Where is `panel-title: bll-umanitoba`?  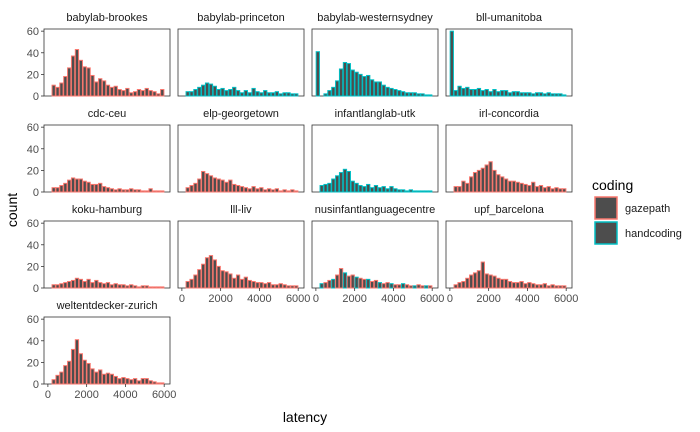 panel-title: bll-umanitoba is located at coordinates (509, 18).